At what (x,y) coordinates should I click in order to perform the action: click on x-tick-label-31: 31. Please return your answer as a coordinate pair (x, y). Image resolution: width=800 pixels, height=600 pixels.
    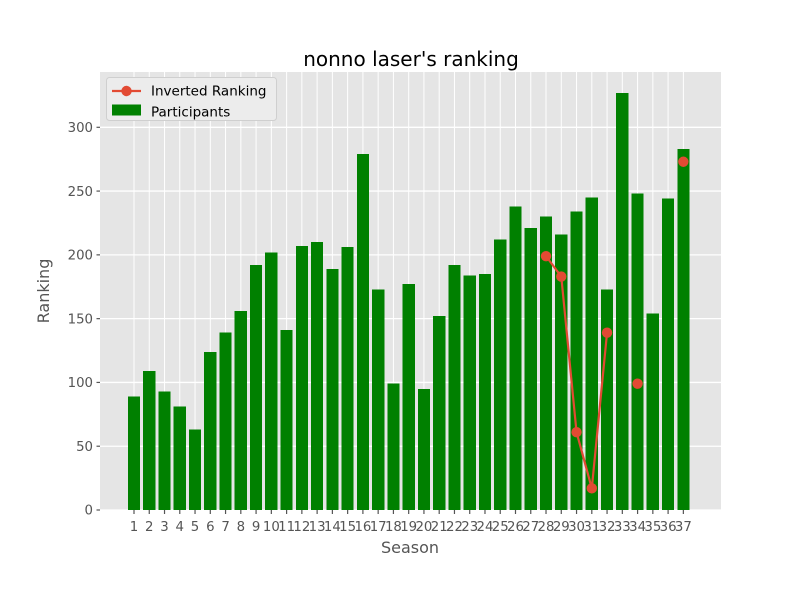
    Looking at the image, I should click on (591, 527).